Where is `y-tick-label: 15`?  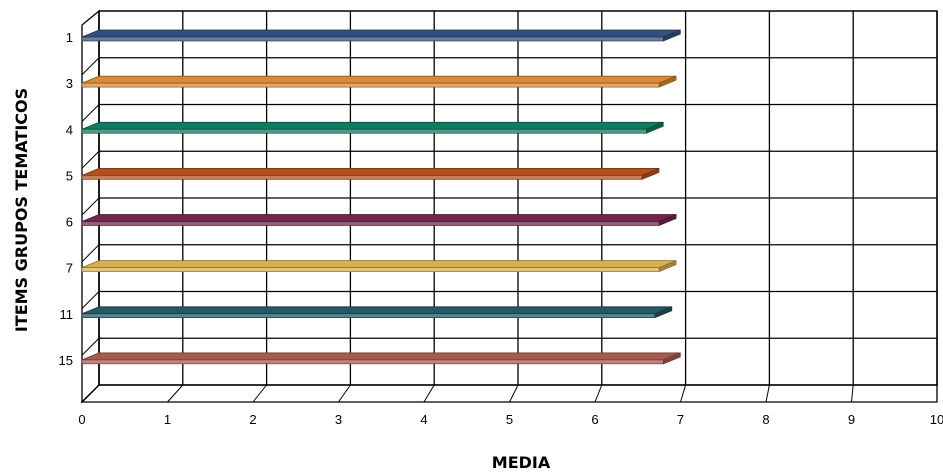
y-tick-label: 15 is located at coordinates (66, 360).